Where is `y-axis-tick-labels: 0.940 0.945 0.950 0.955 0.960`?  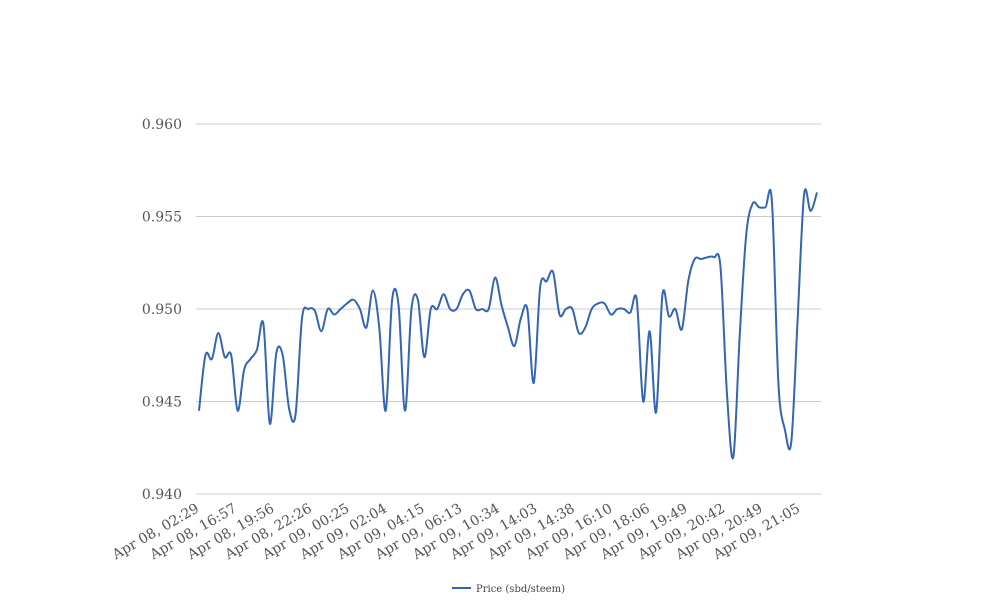
y-axis-tick-labels: 0.940 0.945 0.950 0.955 0.960 is located at coordinates (162, 310).